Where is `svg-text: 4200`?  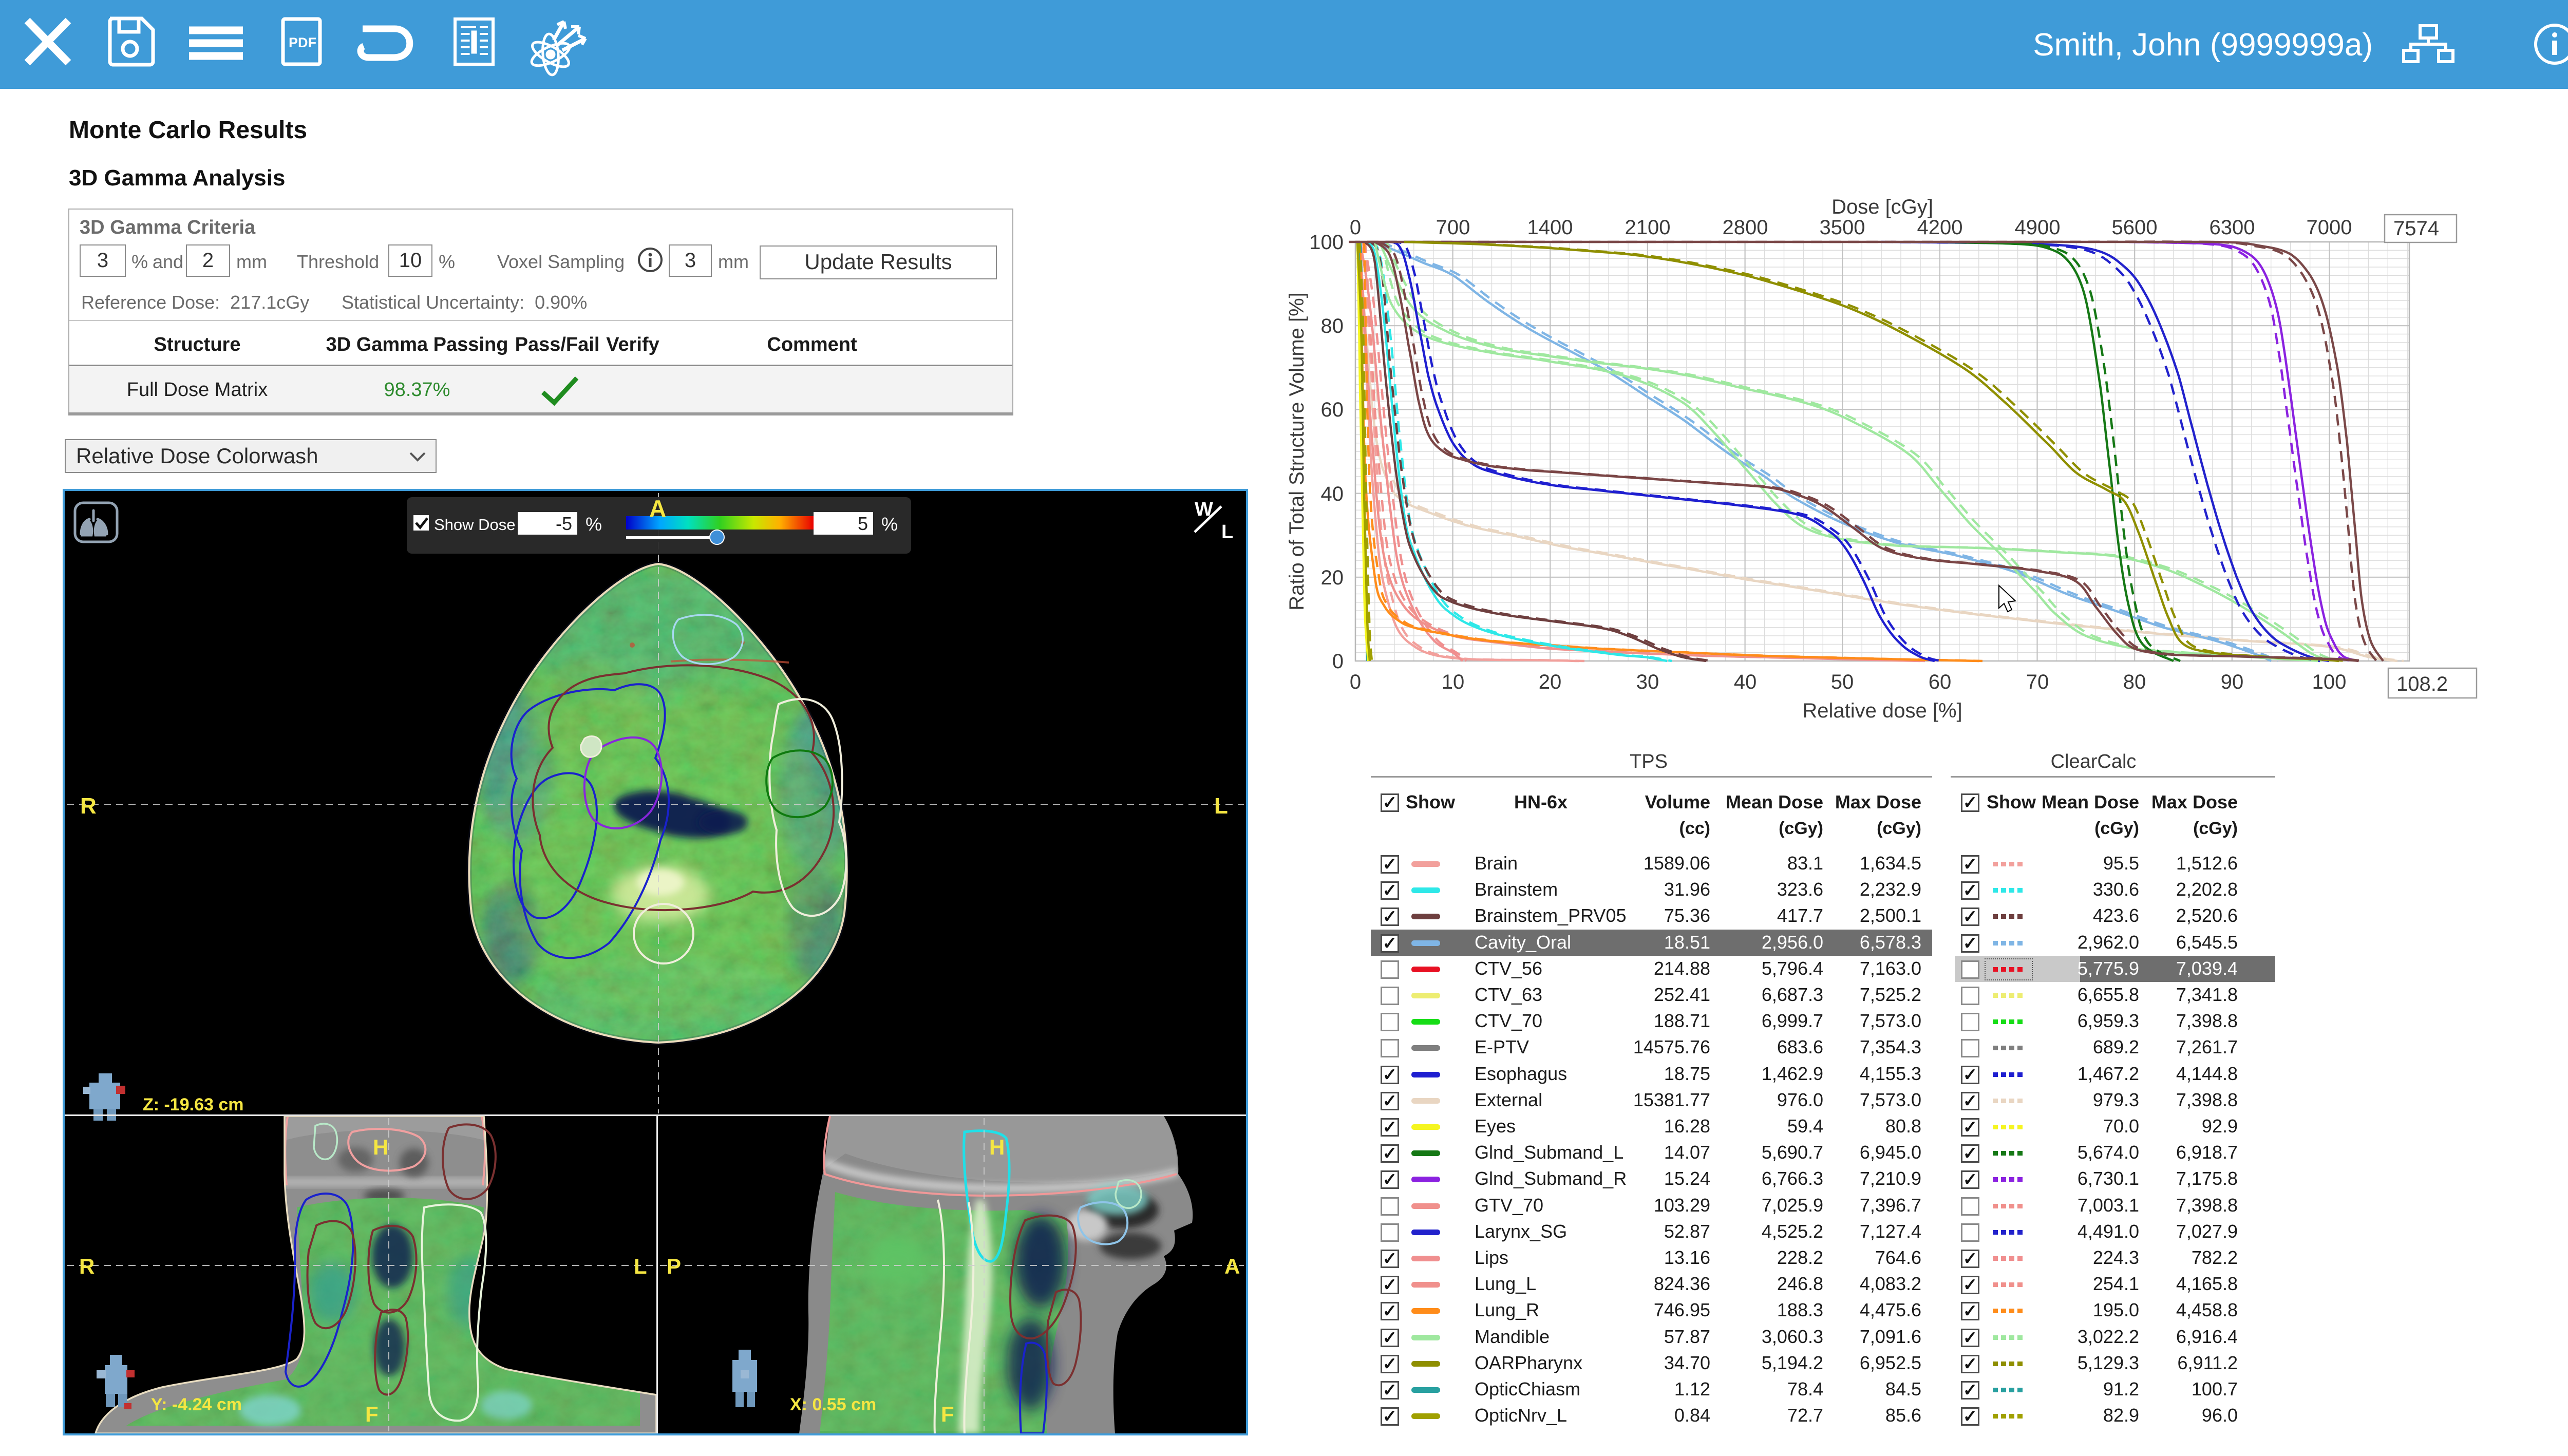 svg-text: 4200 is located at coordinates (1940, 228).